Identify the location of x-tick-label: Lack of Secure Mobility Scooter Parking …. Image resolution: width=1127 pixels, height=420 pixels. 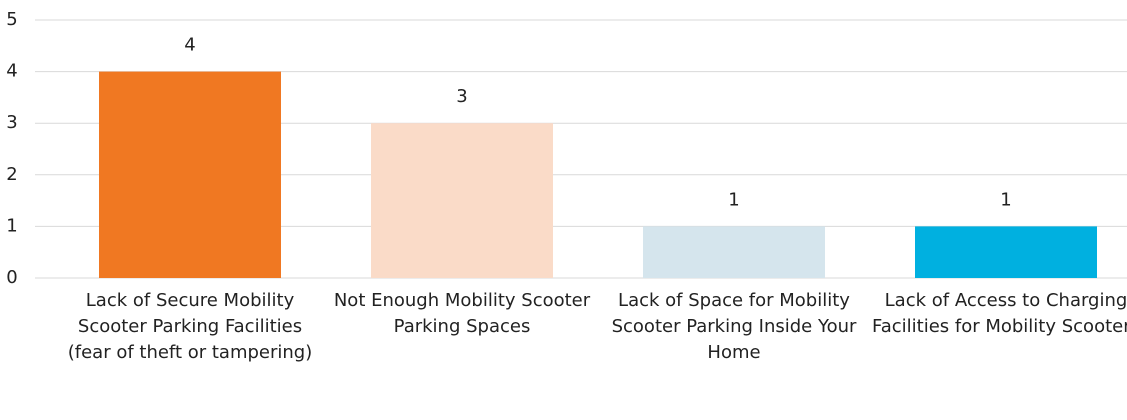
(190, 326).